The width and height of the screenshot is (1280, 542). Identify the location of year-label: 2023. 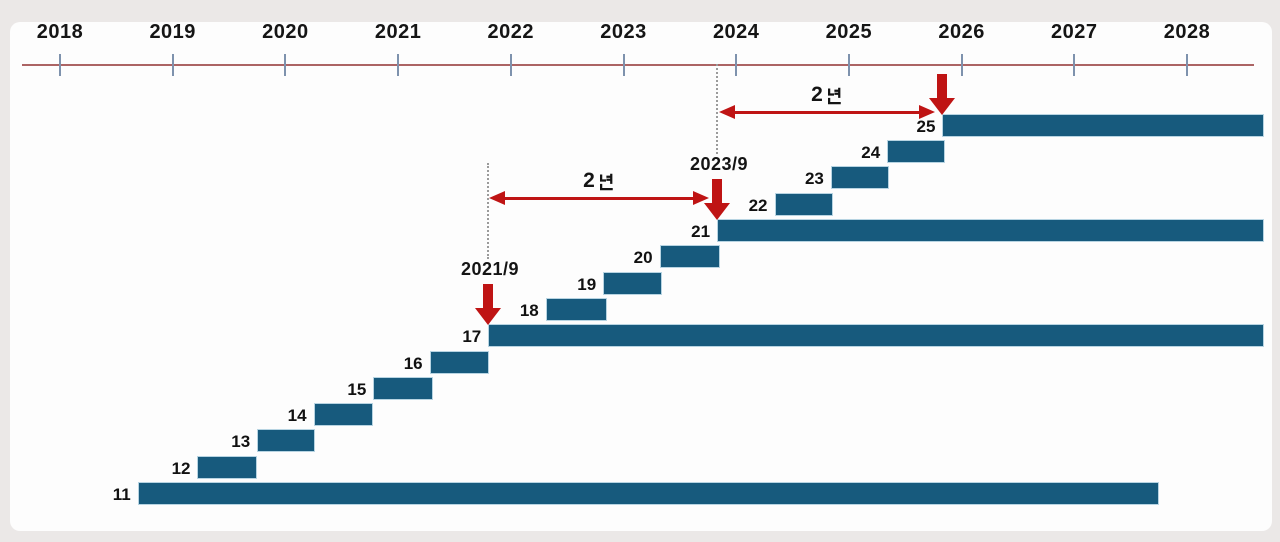
(623, 32).